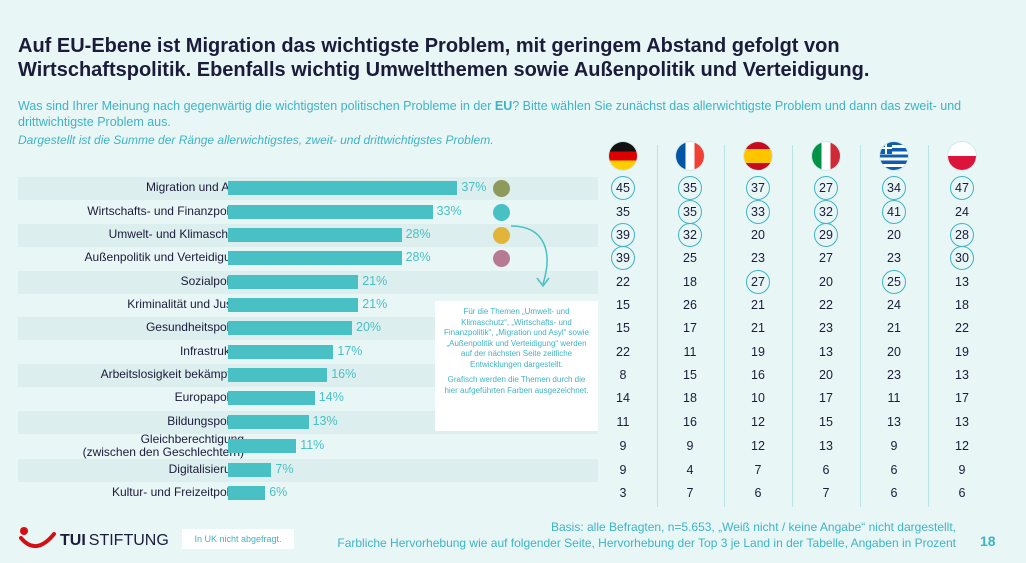 This screenshot has height=563, width=1026. Describe the element at coordinates (177, 492) in the screenshot. I see `category-label: Kultur- und Freizeitpolitik` at that location.